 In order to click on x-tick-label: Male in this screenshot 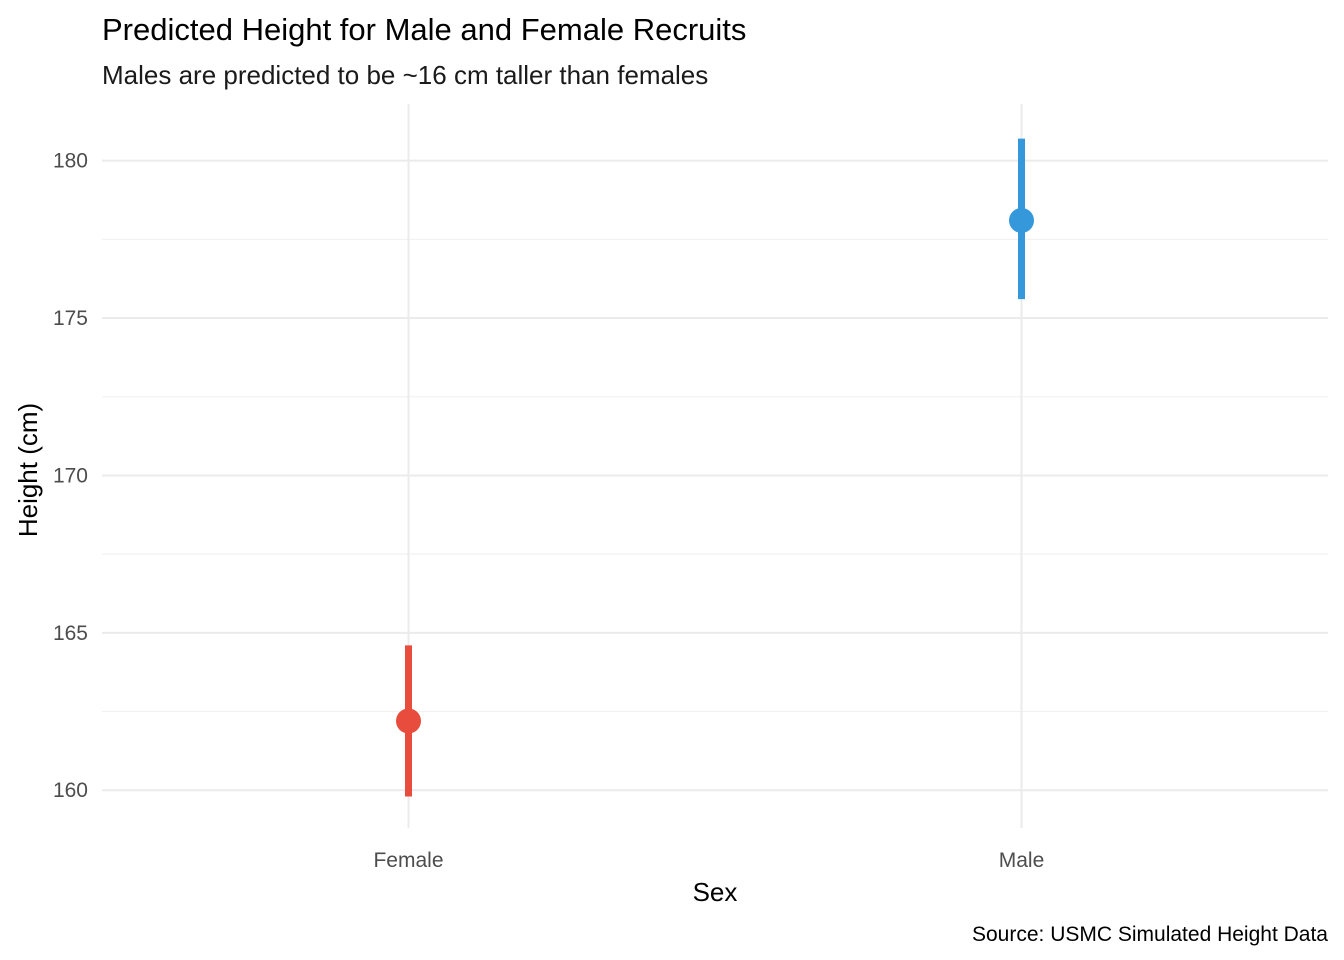, I will do `click(1022, 860)`.